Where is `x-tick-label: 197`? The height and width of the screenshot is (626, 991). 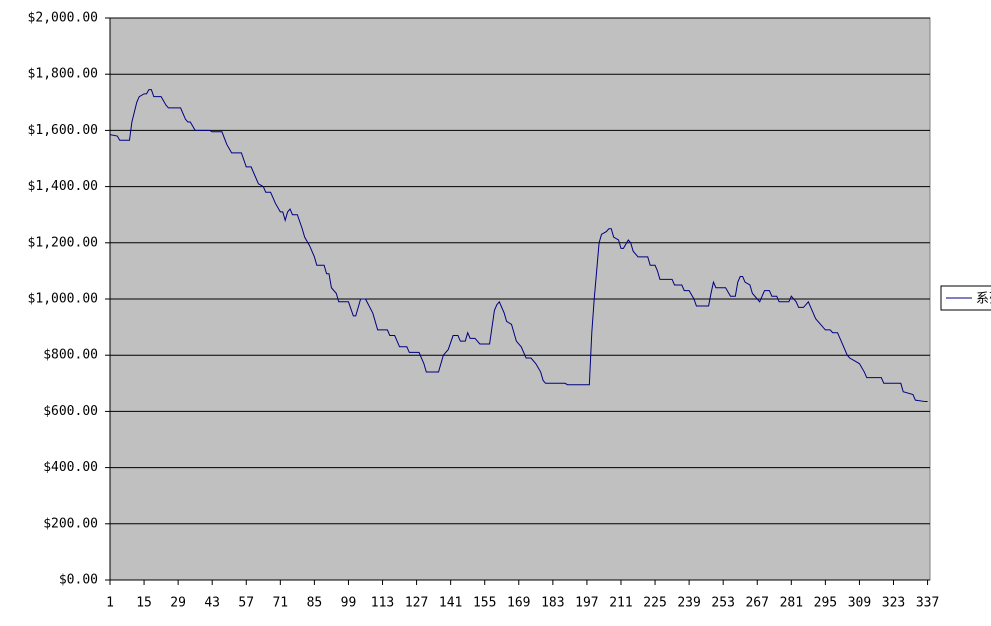
x-tick-label: 197 is located at coordinates (586, 603).